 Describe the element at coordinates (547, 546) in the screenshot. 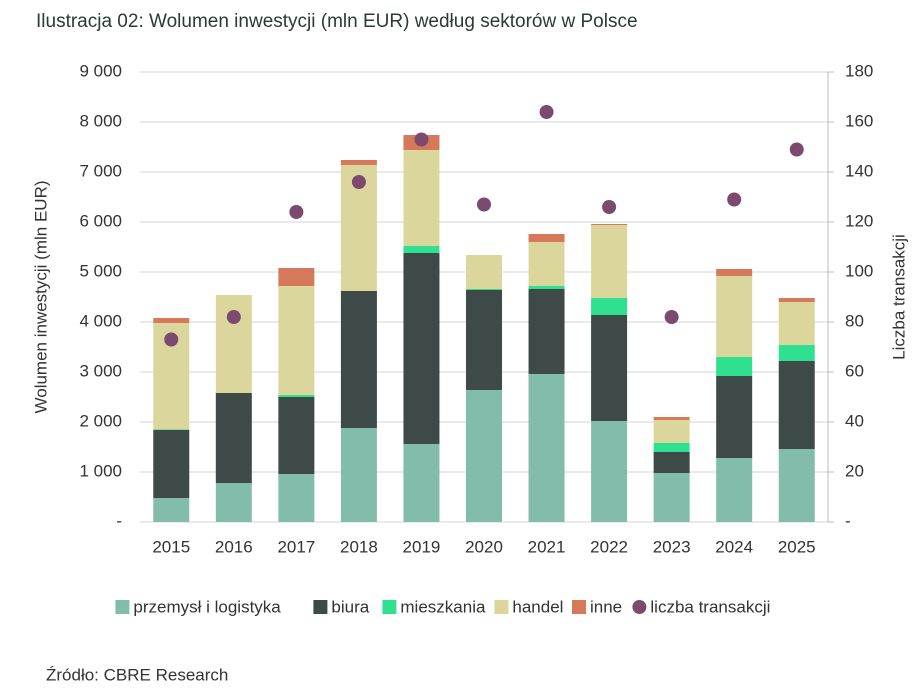

I see `x-tick-label: 2021` at that location.